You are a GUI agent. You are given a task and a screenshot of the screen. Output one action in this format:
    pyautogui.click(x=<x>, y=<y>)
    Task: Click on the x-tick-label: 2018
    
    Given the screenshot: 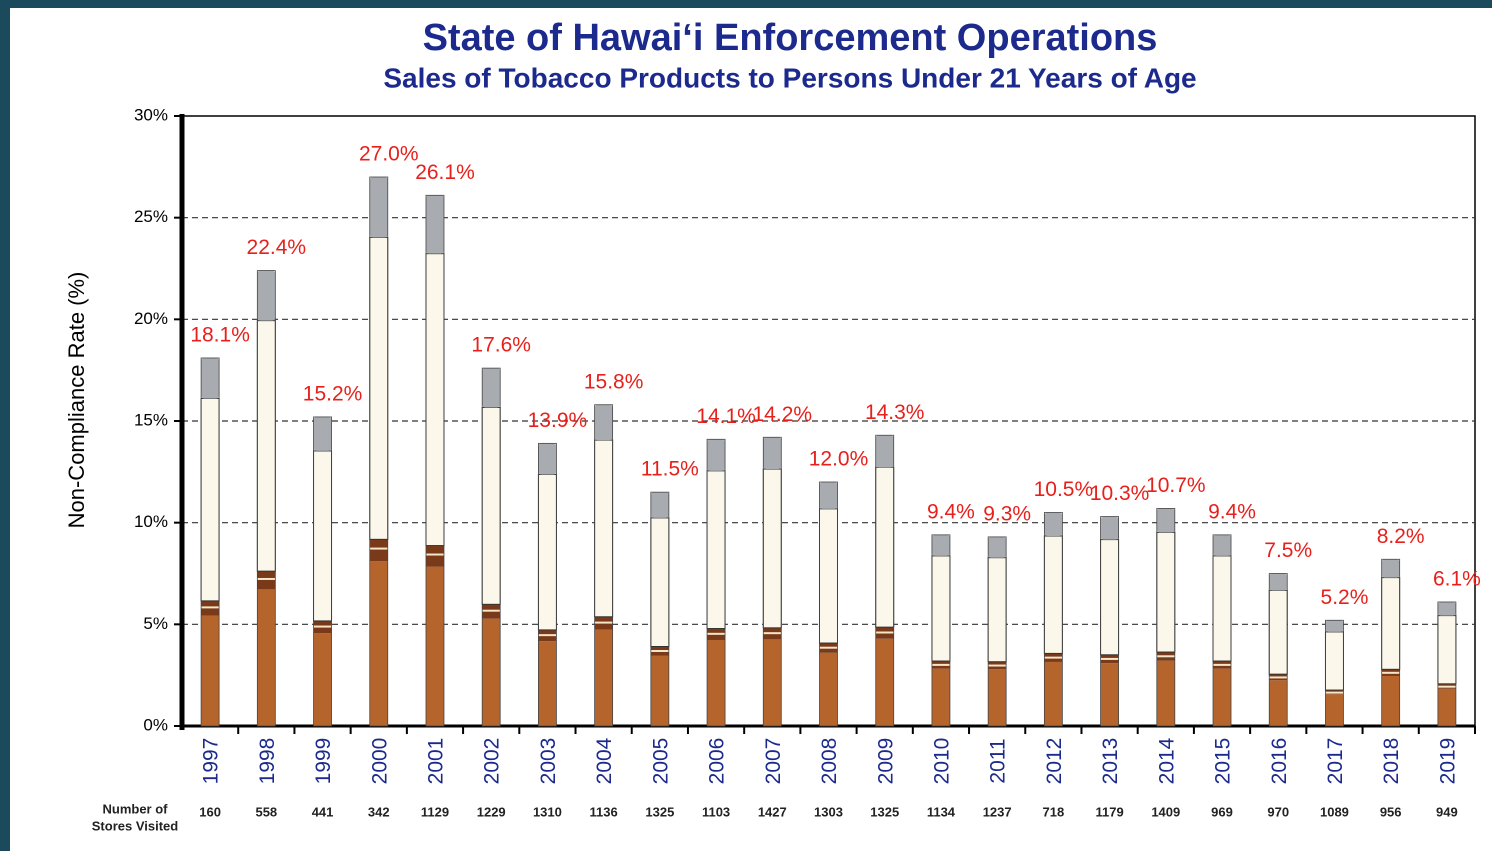 What is the action you would take?
    pyautogui.click(x=1391, y=761)
    